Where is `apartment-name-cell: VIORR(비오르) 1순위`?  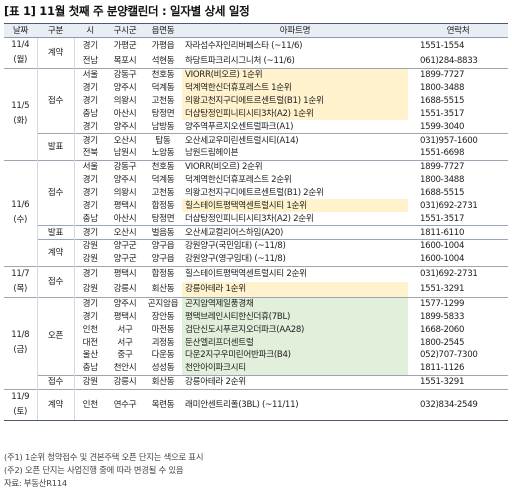 apartment-name-cell: VIORR(비오르) 1순위 is located at coordinates (295, 74).